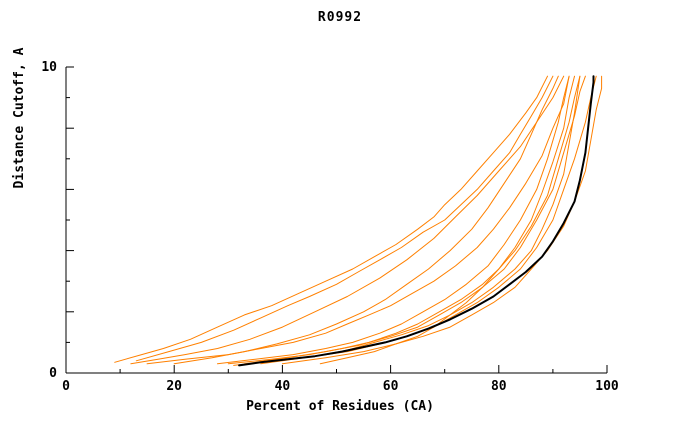 The width and height of the screenshot is (680, 440). What do you see at coordinates (391, 386) in the screenshot?
I see `x-tick-label: 60` at bounding box center [391, 386].